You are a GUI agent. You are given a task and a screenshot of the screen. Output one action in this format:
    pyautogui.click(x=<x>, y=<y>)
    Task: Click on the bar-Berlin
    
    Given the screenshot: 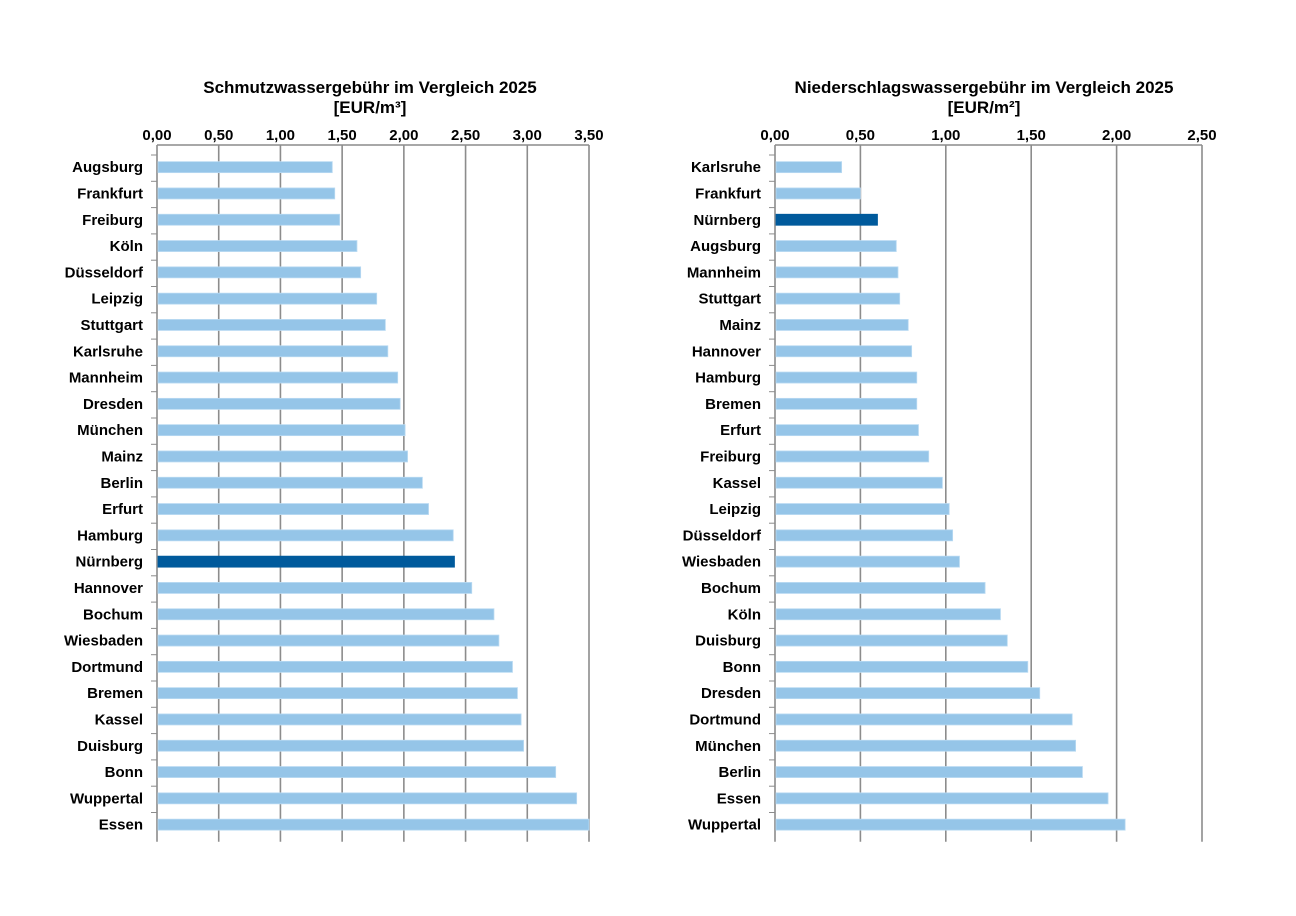 What is the action you would take?
    pyautogui.click(x=290, y=482)
    